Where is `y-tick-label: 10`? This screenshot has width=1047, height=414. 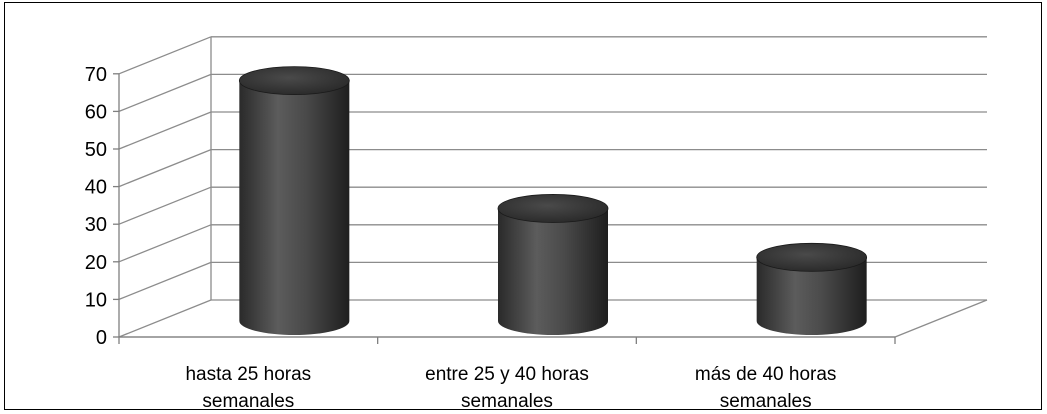 y-tick-label: 10 is located at coordinates (96, 300).